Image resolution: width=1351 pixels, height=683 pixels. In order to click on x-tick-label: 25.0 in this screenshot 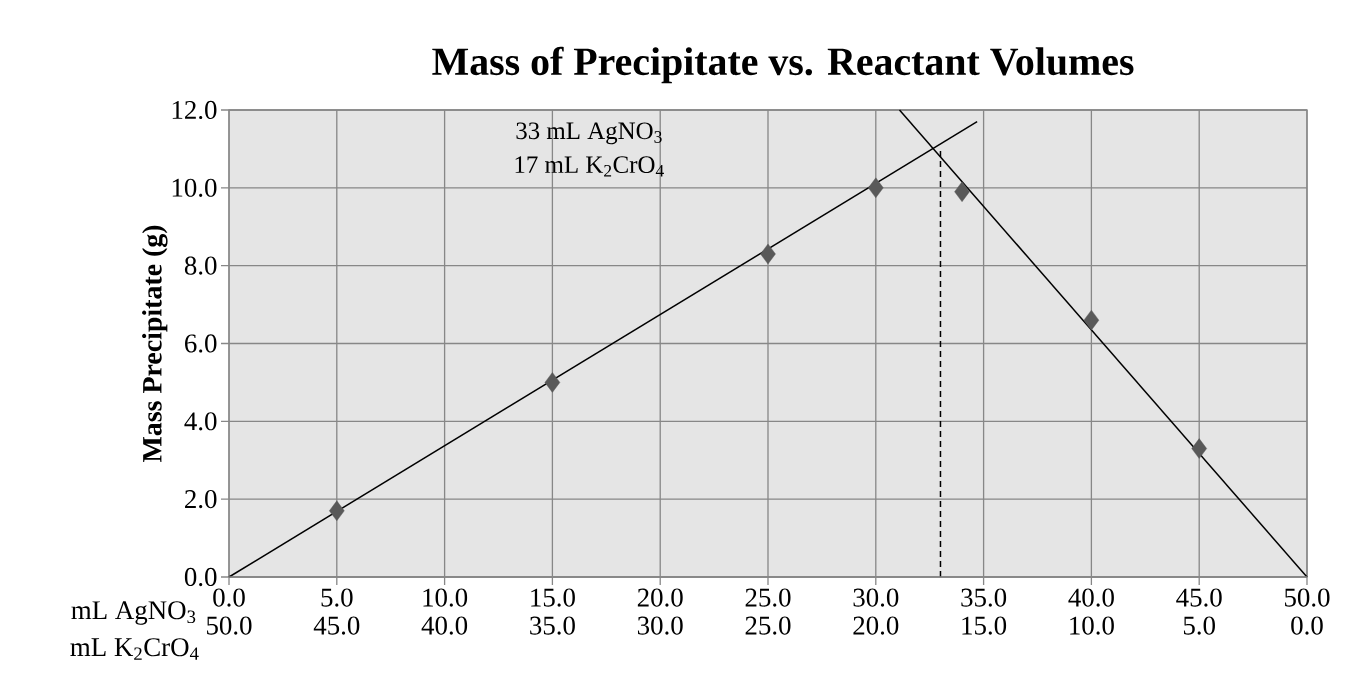, I will do `click(768, 597)`.